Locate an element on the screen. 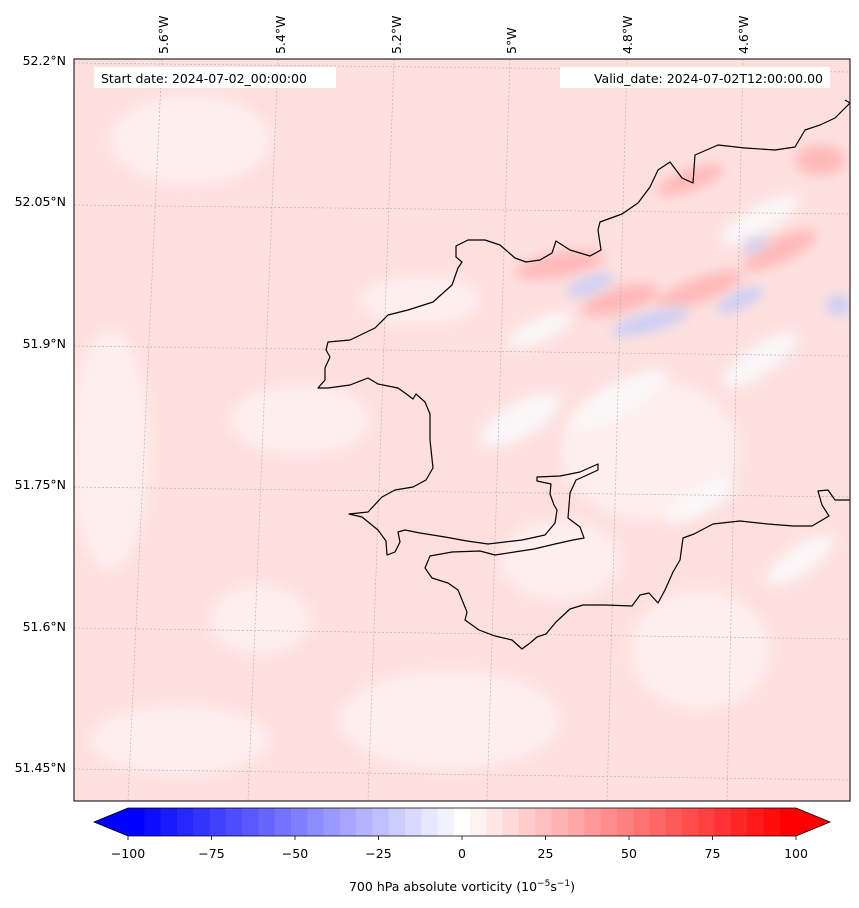  lat-label-5: 51.6°N is located at coordinates (44, 626).